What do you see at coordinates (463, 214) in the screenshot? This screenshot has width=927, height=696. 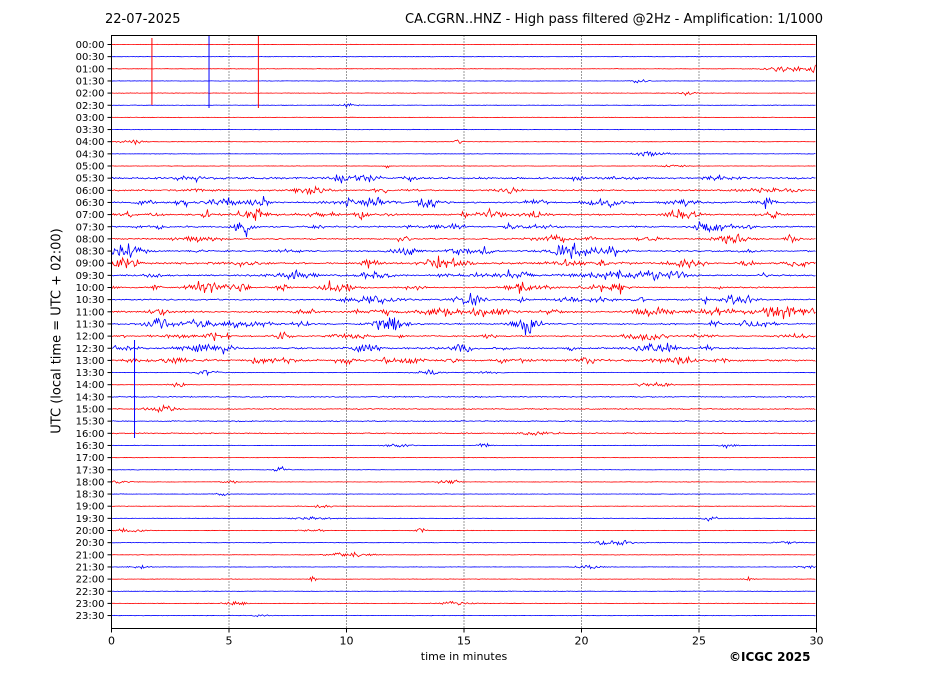 I see `trace-07:00` at bounding box center [463, 214].